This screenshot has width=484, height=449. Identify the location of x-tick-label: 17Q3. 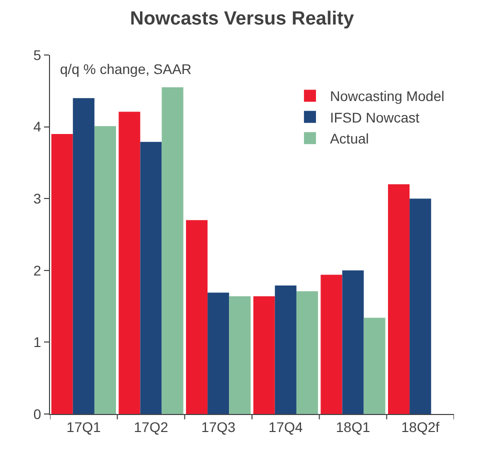
(218, 426).